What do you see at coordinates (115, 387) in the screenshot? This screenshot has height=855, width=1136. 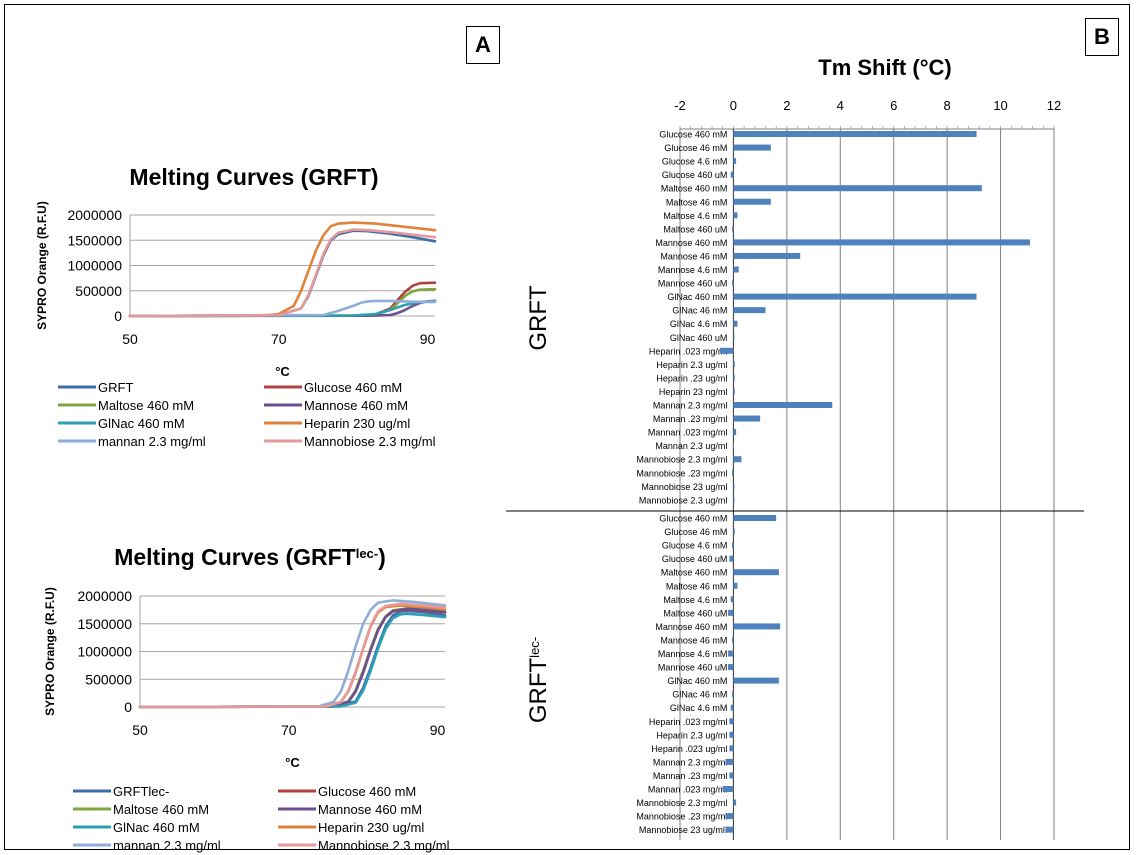 I see `grft-legend-label: GRFT` at bounding box center [115, 387].